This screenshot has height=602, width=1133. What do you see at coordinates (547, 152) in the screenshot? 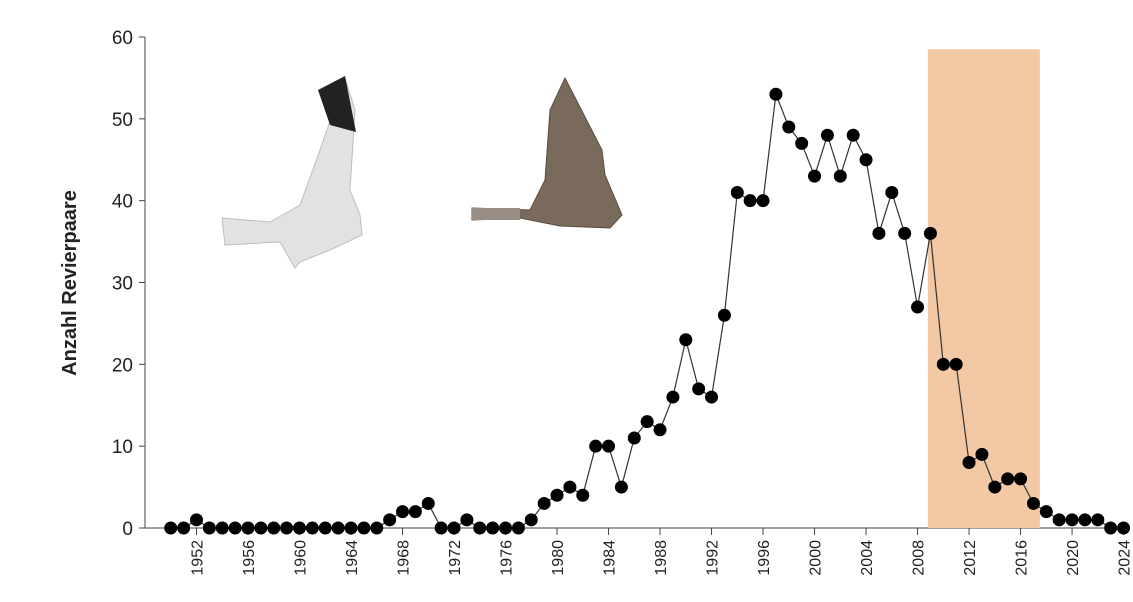
I see `bird-brown` at bounding box center [547, 152].